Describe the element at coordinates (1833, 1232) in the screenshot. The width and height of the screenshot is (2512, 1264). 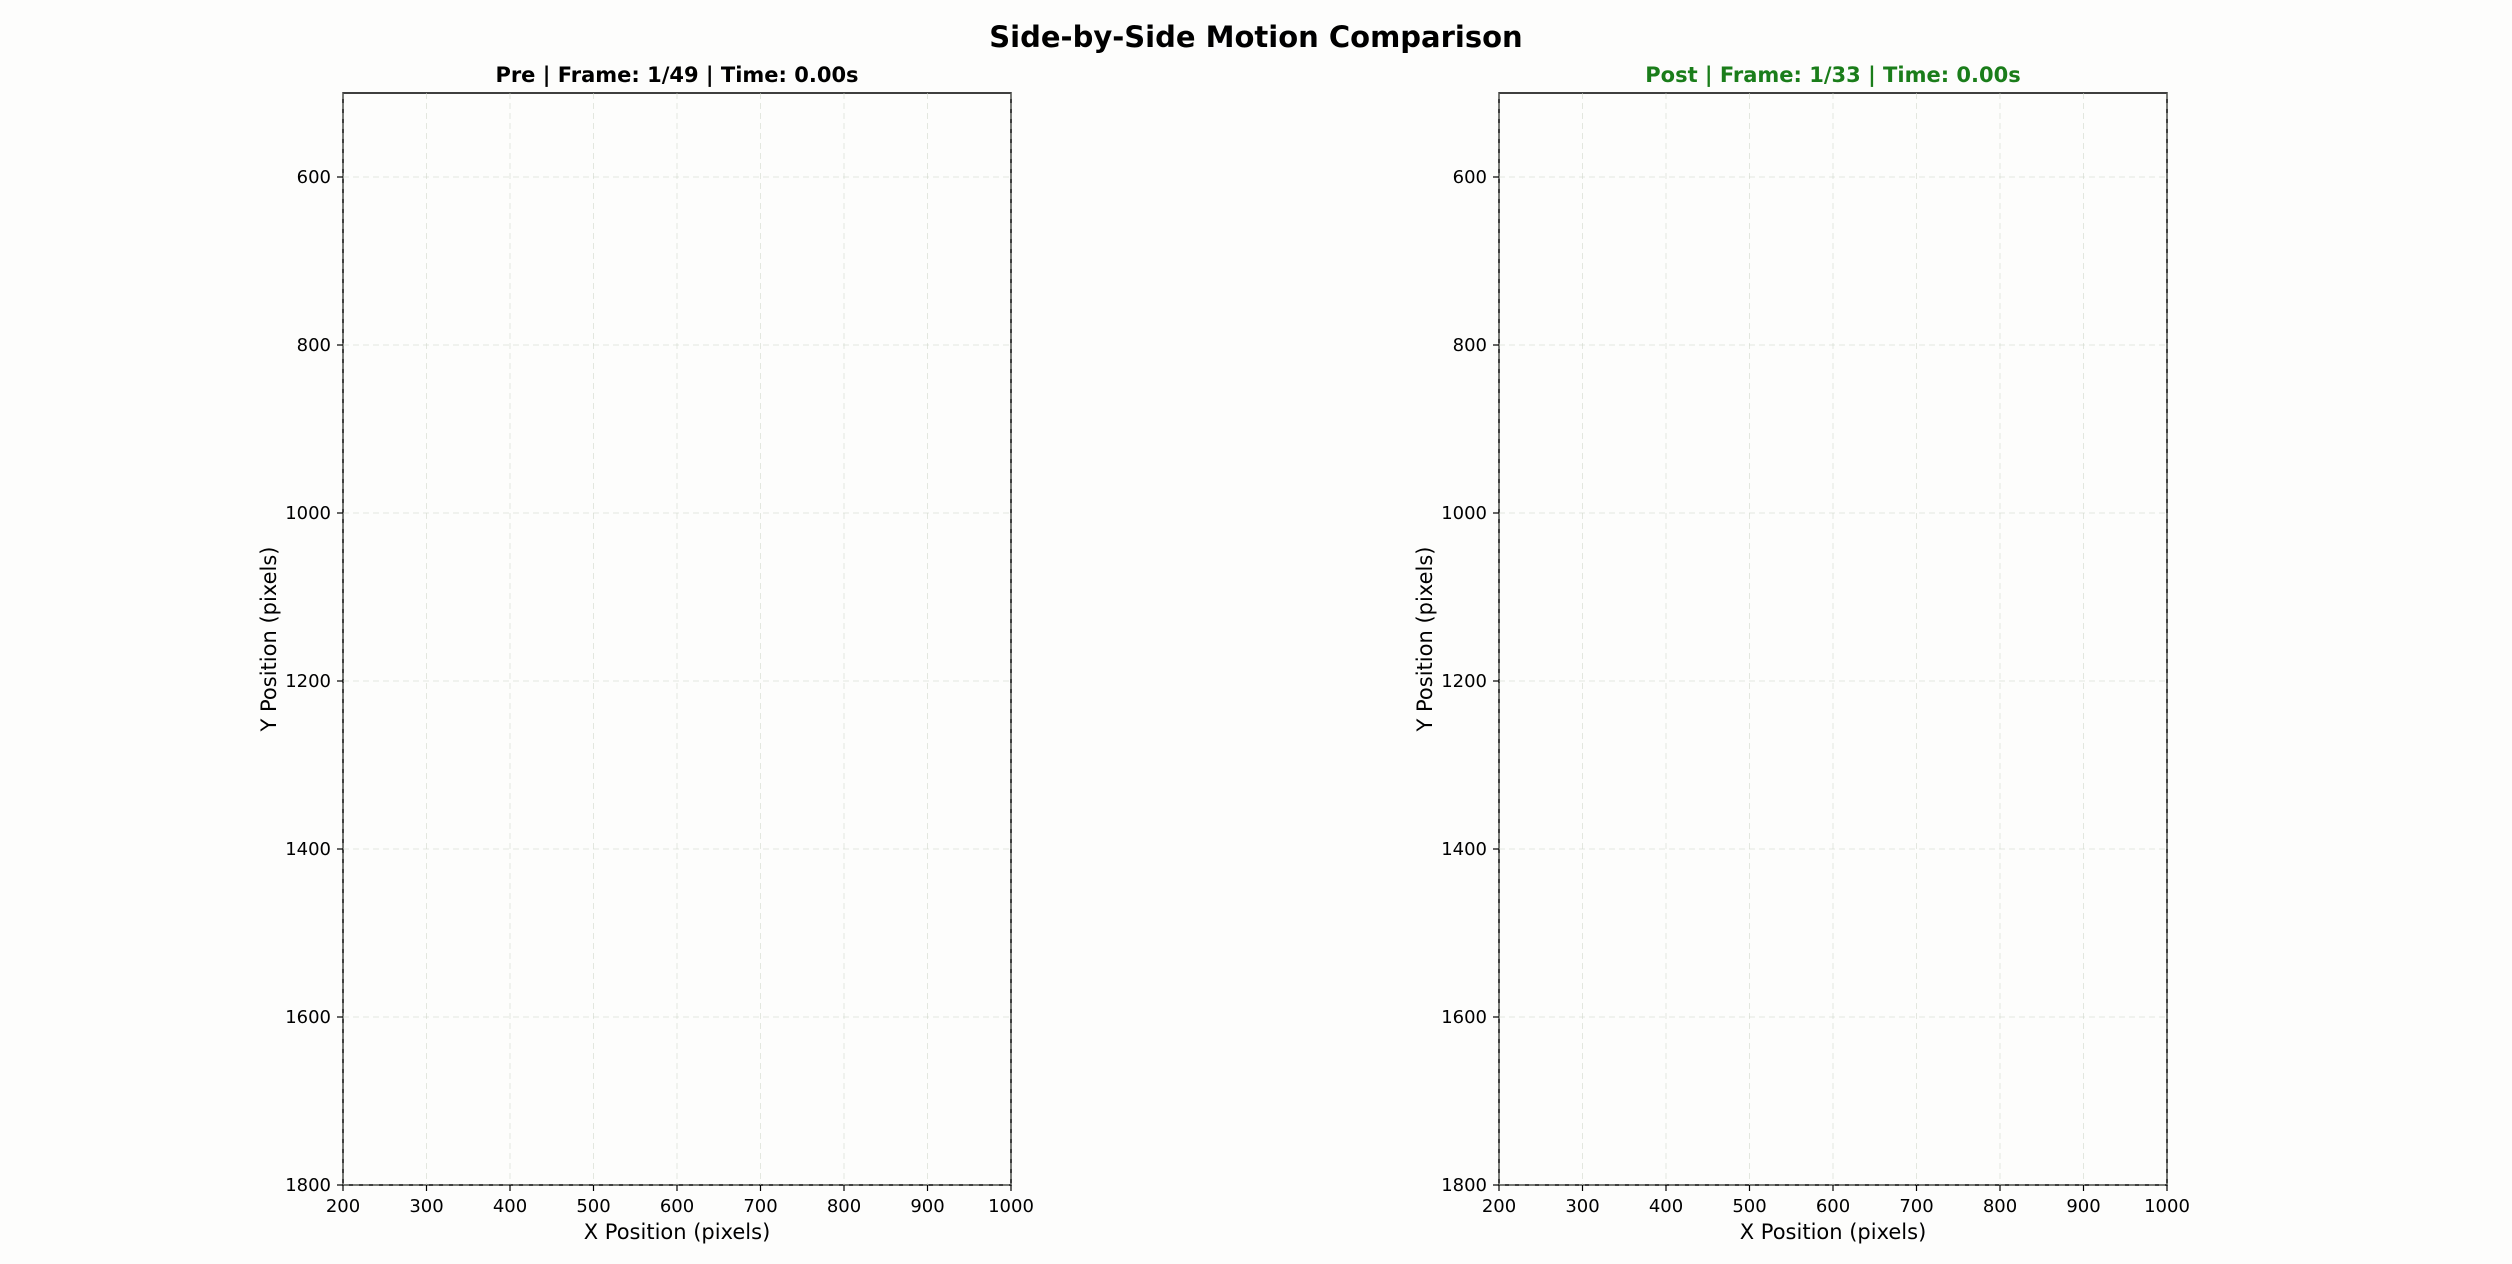
I see `post-panel-x-axis-label: X Position (pixels)` at that location.